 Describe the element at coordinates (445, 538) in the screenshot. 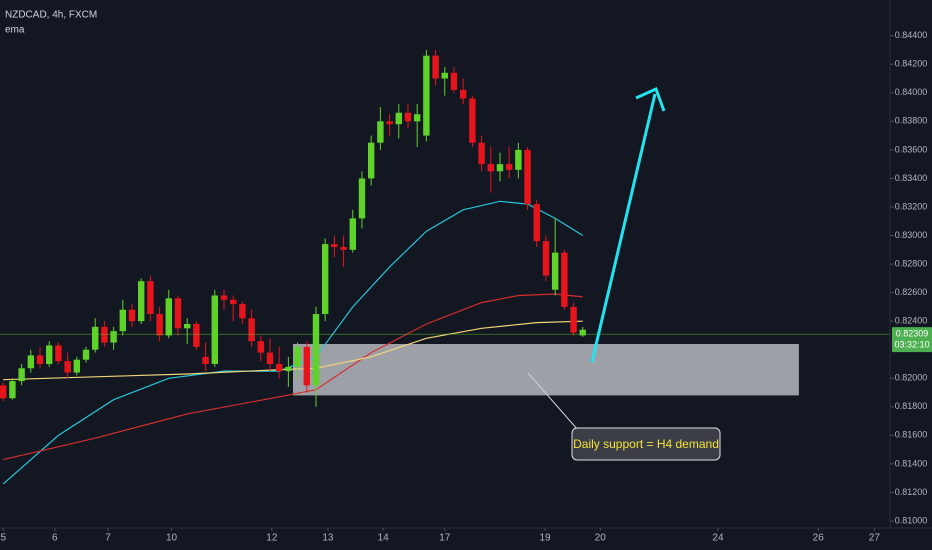

I see `x-tick-label: 17` at that location.